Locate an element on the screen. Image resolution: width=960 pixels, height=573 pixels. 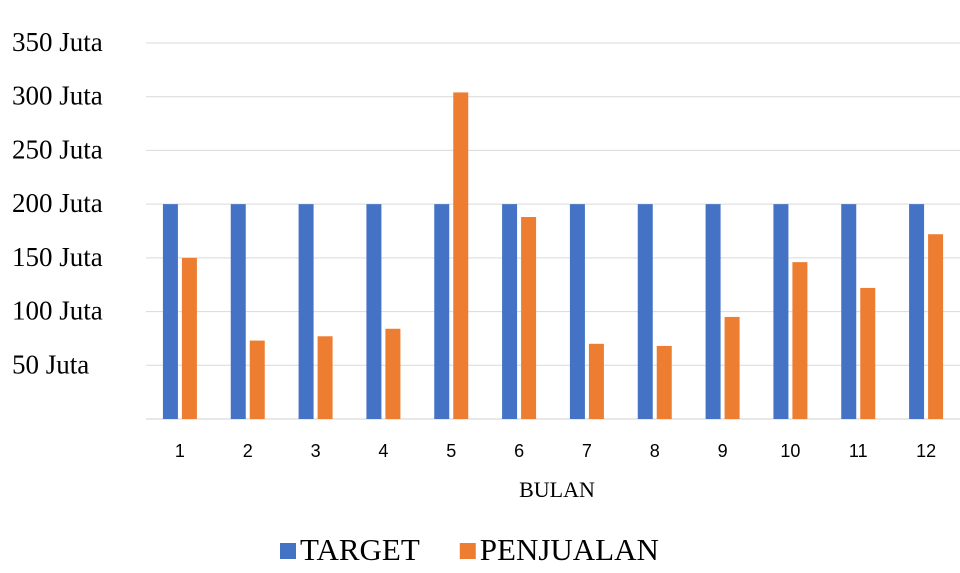
x-tick-label: 1 is located at coordinates (180, 451).